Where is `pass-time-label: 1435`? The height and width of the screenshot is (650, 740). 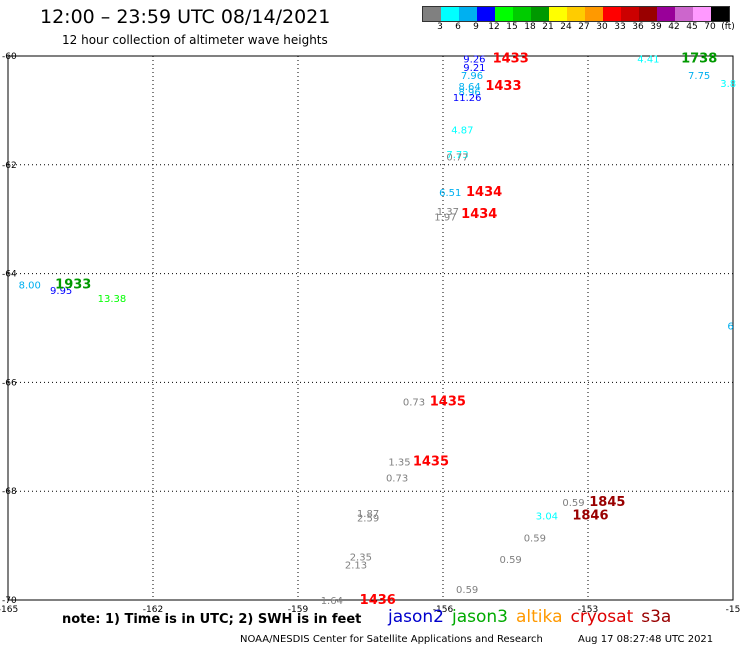 pass-time-label: 1435 is located at coordinates (448, 401).